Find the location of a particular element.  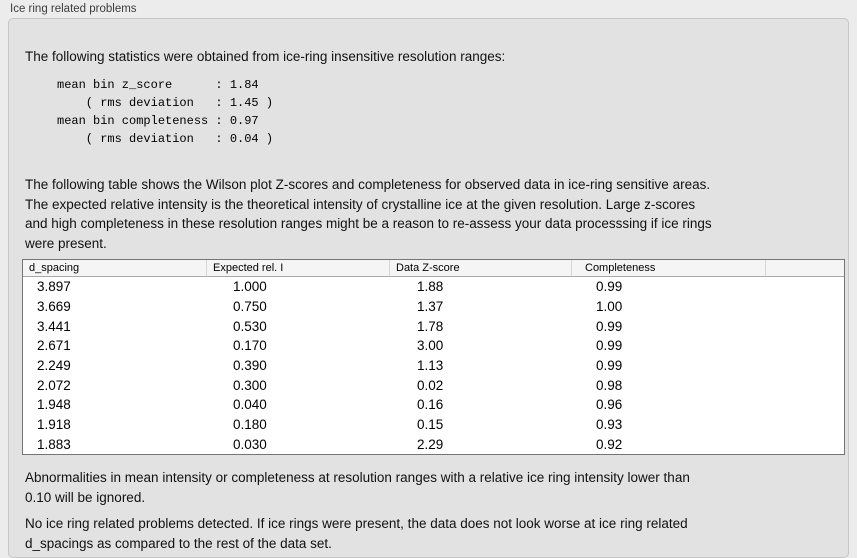

table-row: 3.897 1.000 1.88 0.99 is located at coordinates (433, 287).